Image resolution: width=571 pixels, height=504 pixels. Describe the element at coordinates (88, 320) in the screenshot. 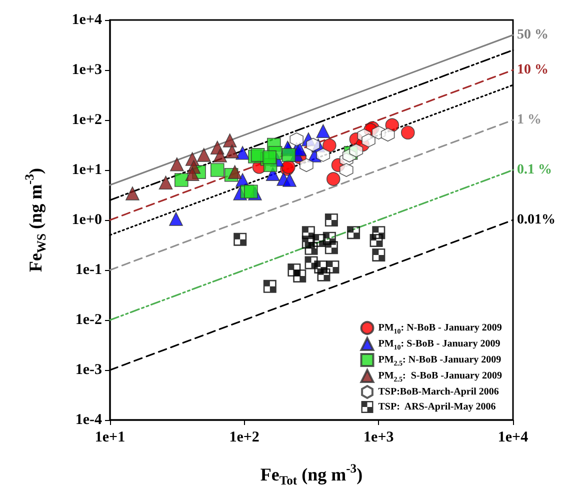

I see `y-tick-label: 1e-2` at that location.